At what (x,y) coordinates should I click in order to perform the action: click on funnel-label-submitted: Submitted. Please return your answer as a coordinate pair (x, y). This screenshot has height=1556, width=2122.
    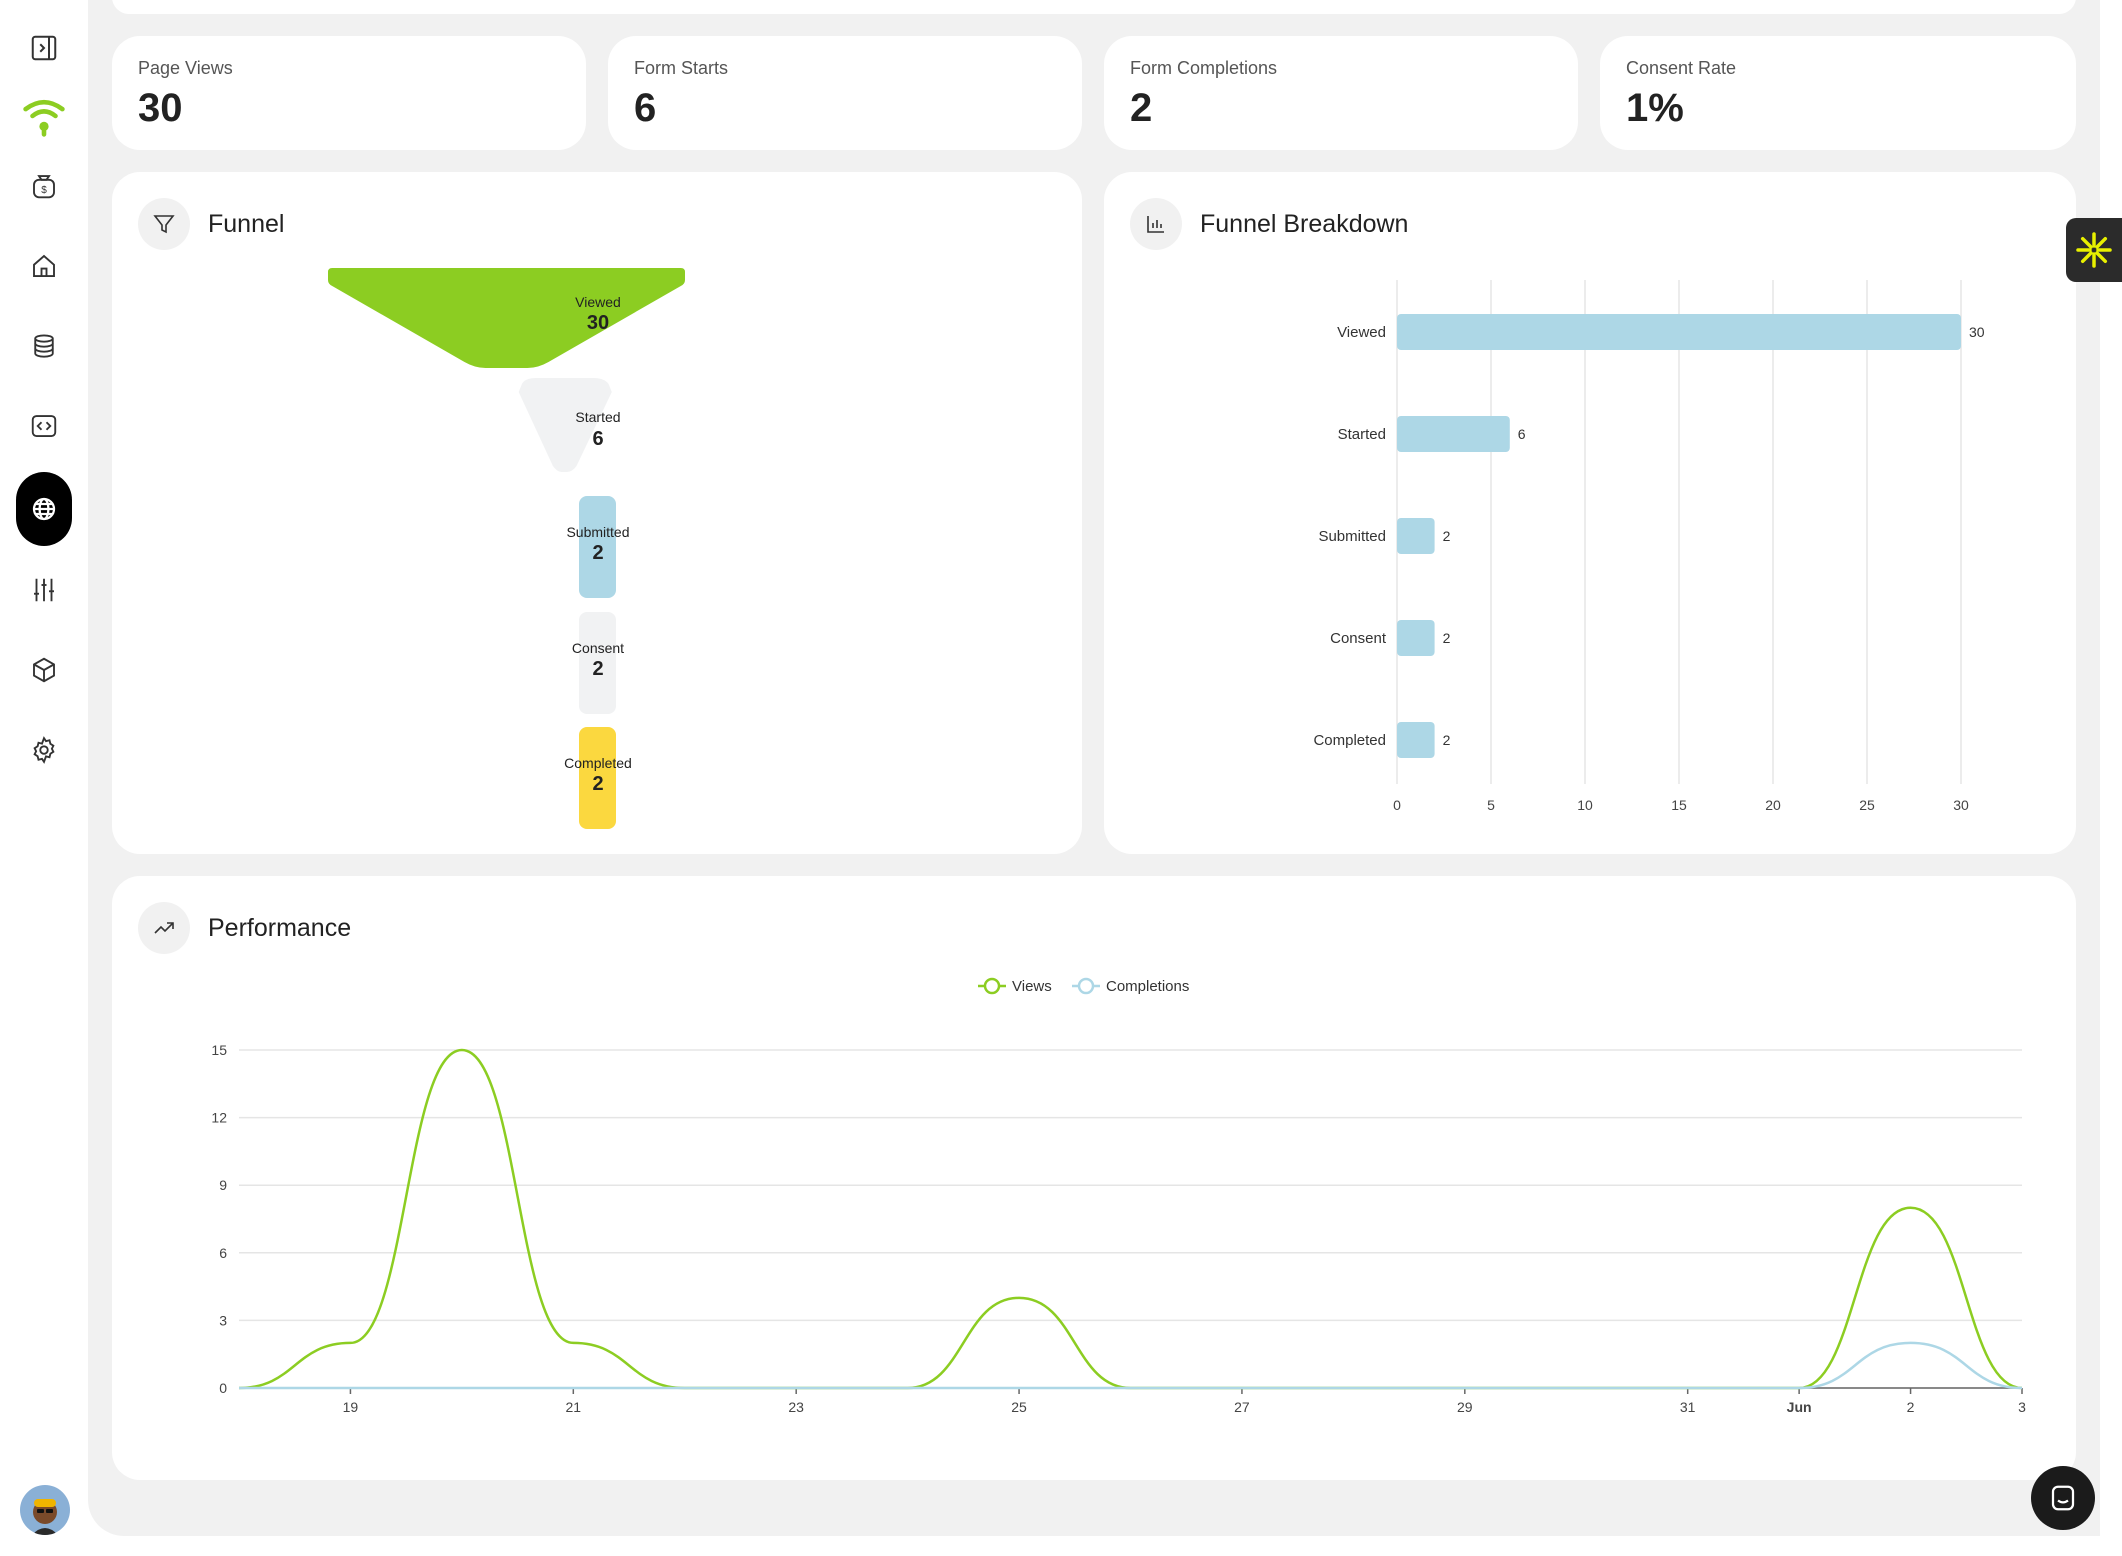
    Looking at the image, I should click on (598, 532).